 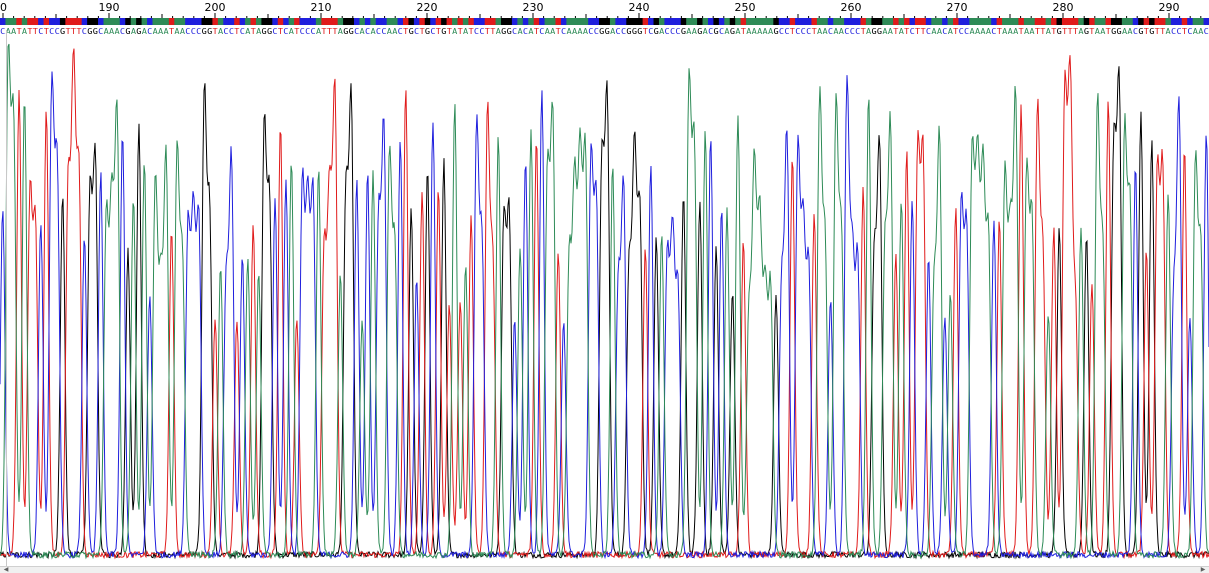 What do you see at coordinates (957, 7) in the screenshot?
I see `ruler-tick-label: 270` at bounding box center [957, 7].